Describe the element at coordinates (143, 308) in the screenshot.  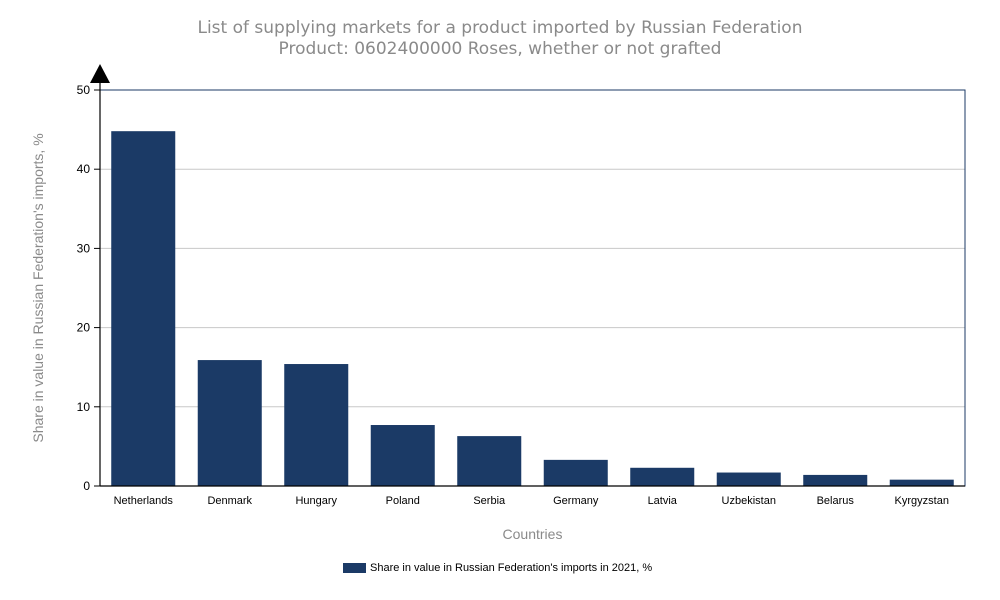
I see `bar-netherlands` at that location.